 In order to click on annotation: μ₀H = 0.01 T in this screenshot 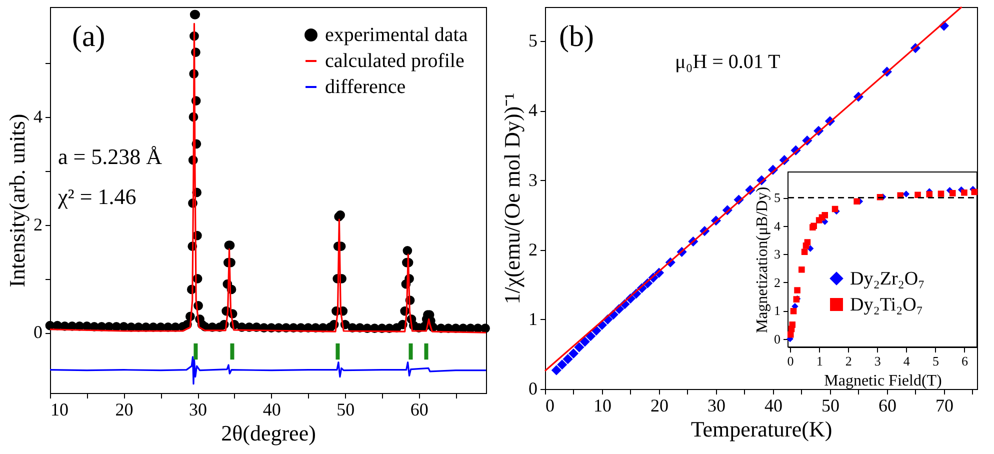, I will do `click(727, 62)`.